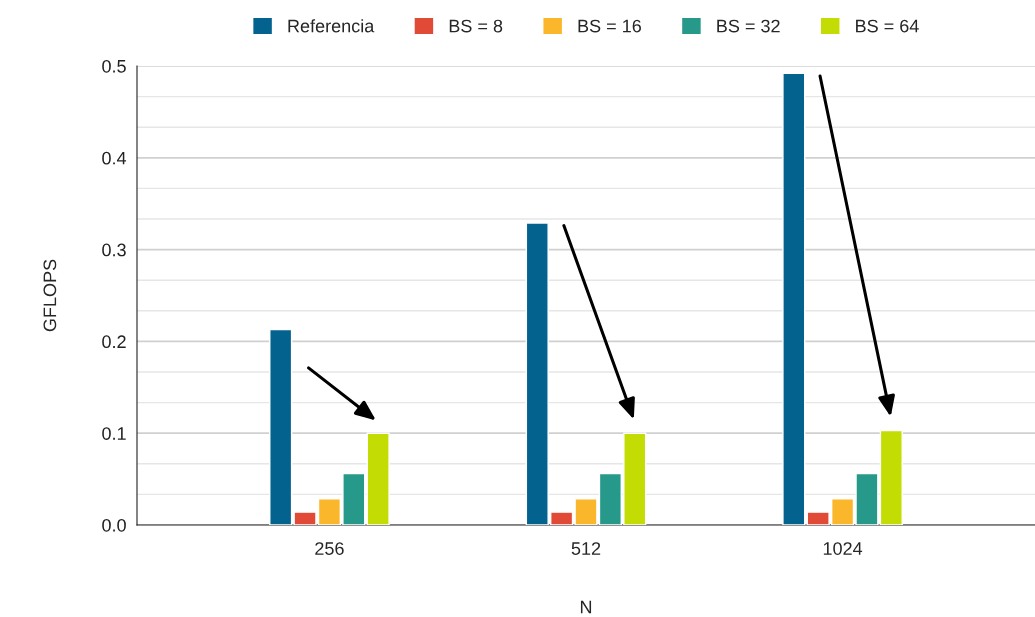  What do you see at coordinates (329, 548) in the screenshot?
I see `x-tick-label: 256` at bounding box center [329, 548].